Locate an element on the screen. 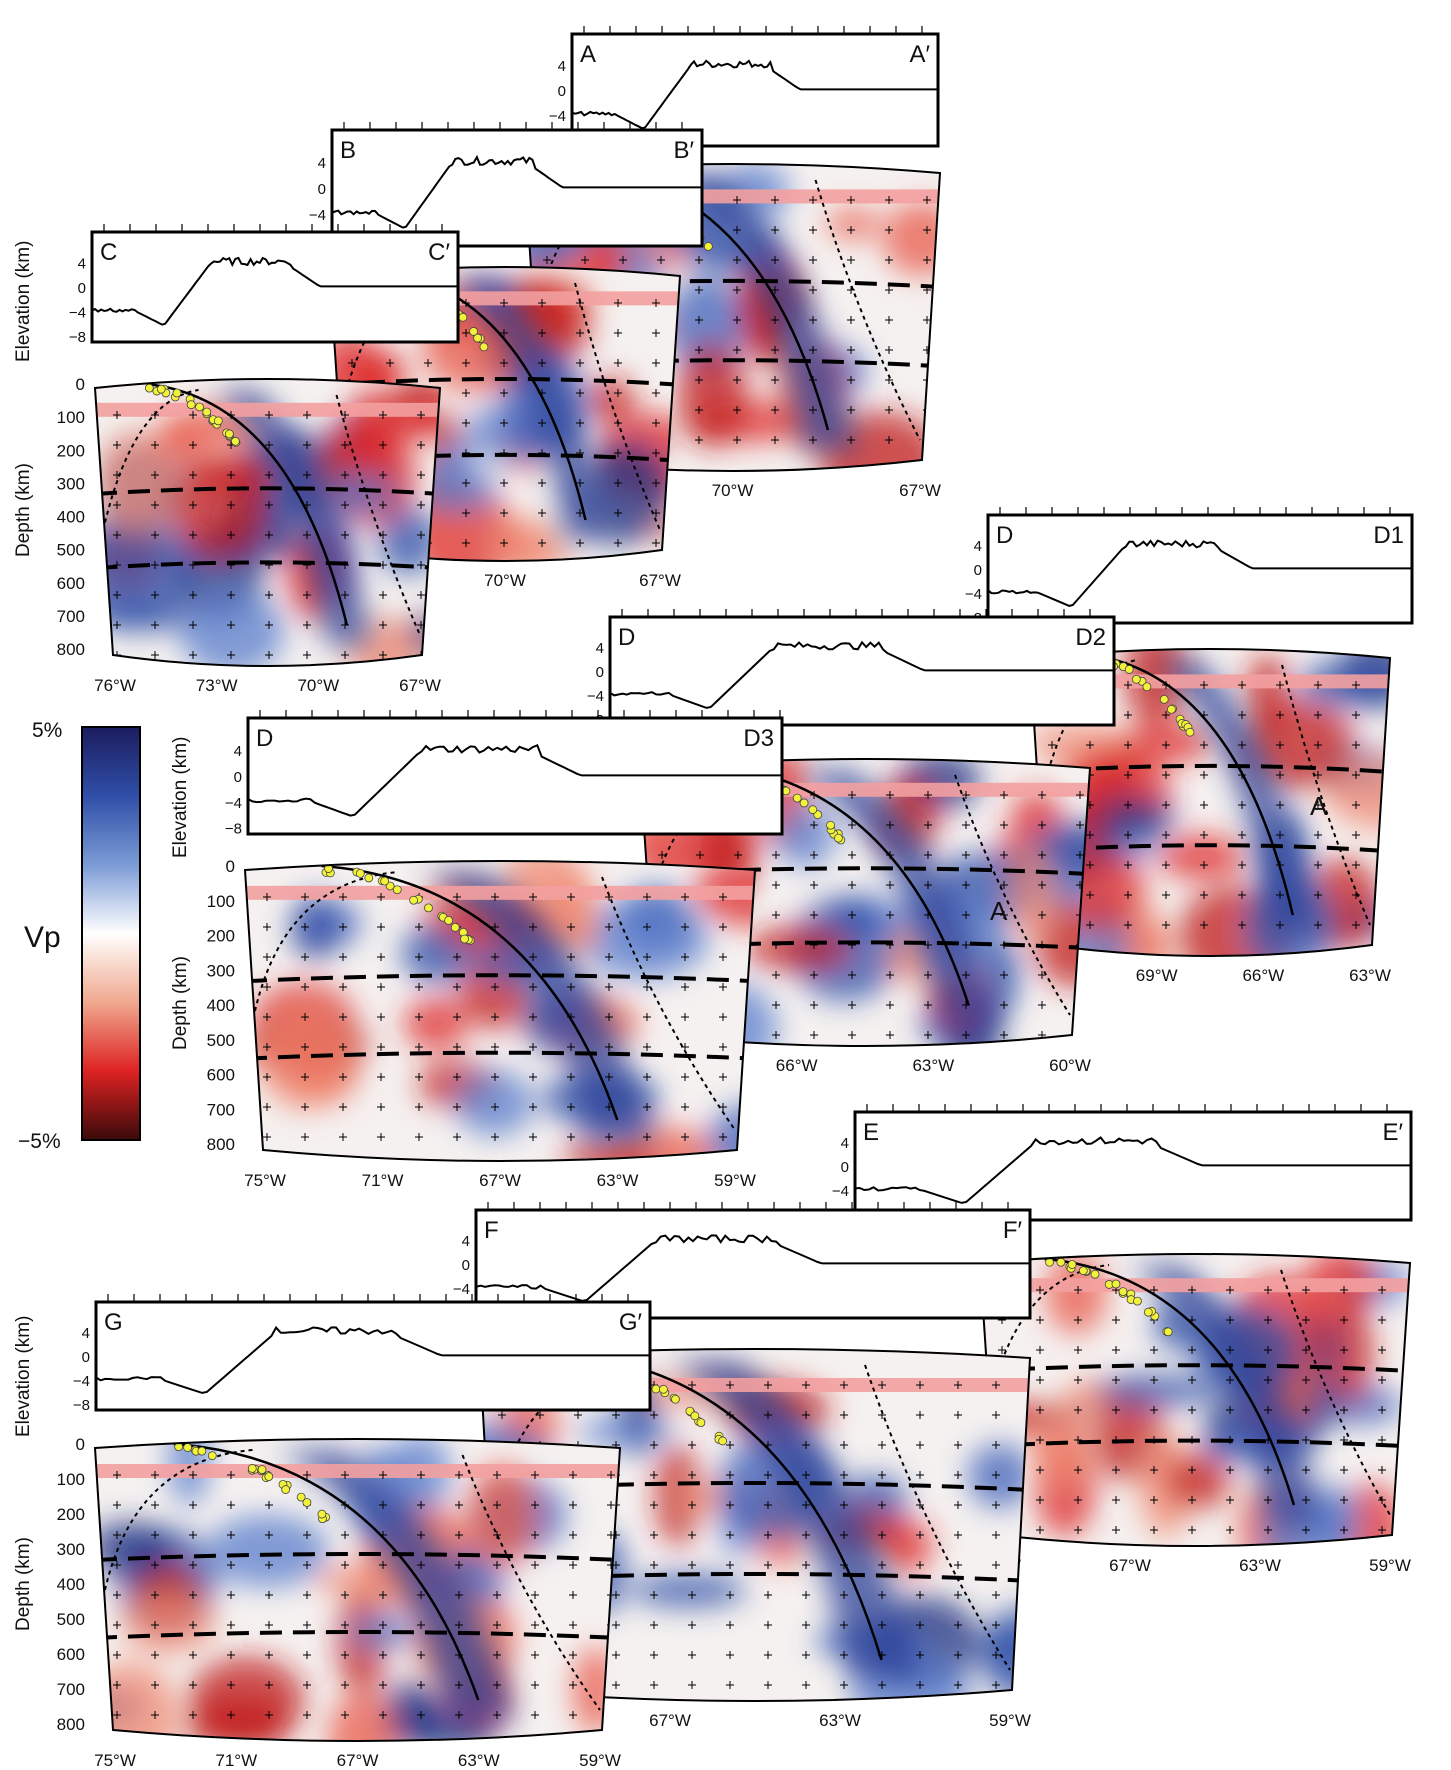  depth-tick-label: 0 is located at coordinates (80, 384).